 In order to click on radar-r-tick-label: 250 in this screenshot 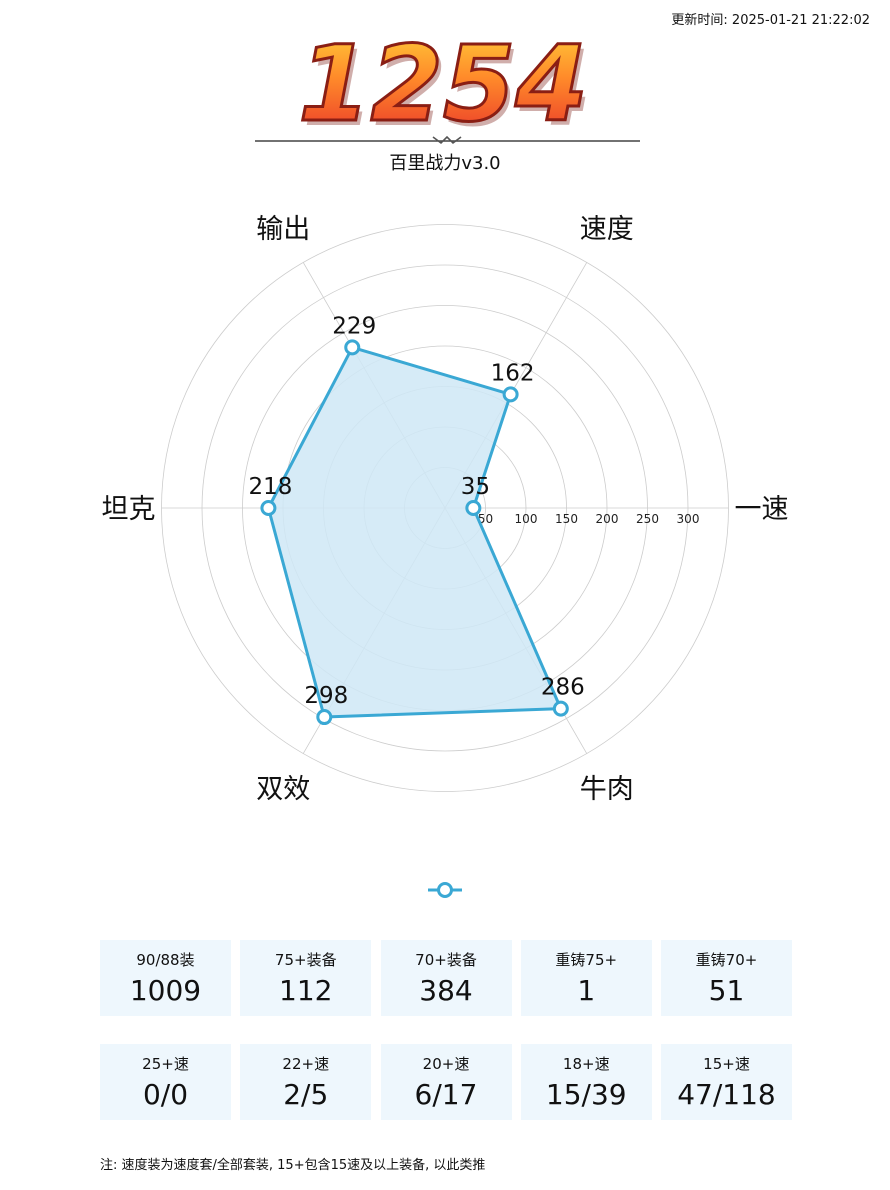, I will do `click(647, 519)`.